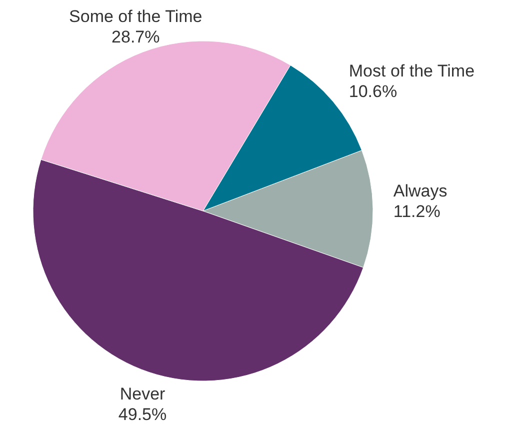 The height and width of the screenshot is (436, 509). What do you see at coordinates (416, 211) in the screenshot?
I see `data-label: 11.2%` at bounding box center [416, 211].